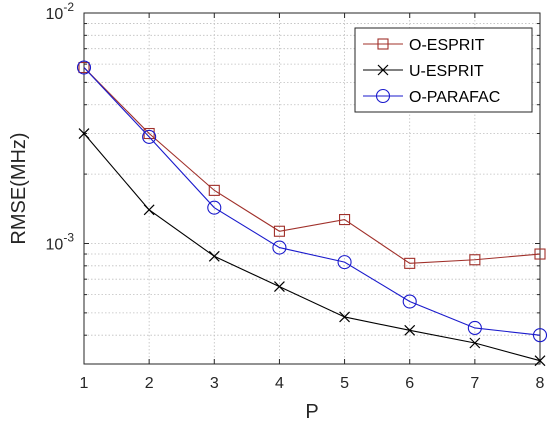  I want to click on legend-label: U-ESPRIT, so click(446, 71).